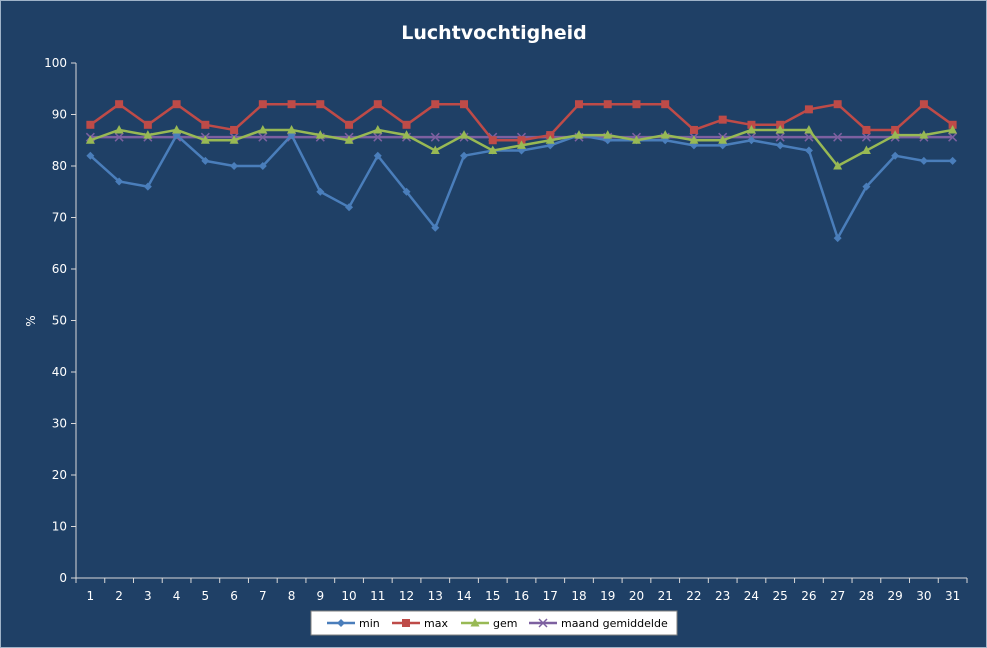 The width and height of the screenshot is (987, 648). What do you see at coordinates (119, 596) in the screenshot?
I see `x-tick-label: 2` at bounding box center [119, 596].